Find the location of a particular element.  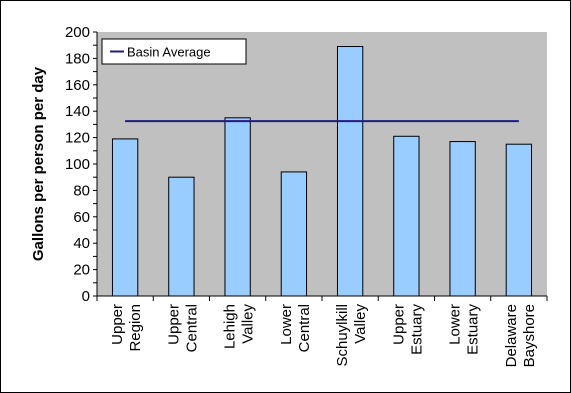

x-tick-label: LowerCentral is located at coordinates (295, 328).